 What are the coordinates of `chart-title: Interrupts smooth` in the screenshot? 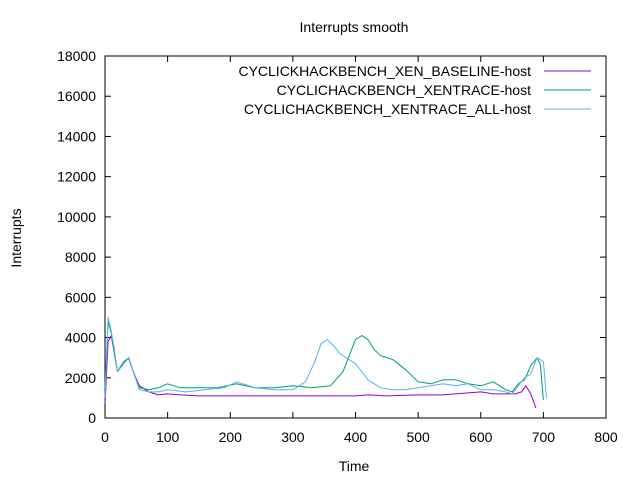 It's located at (354, 27).